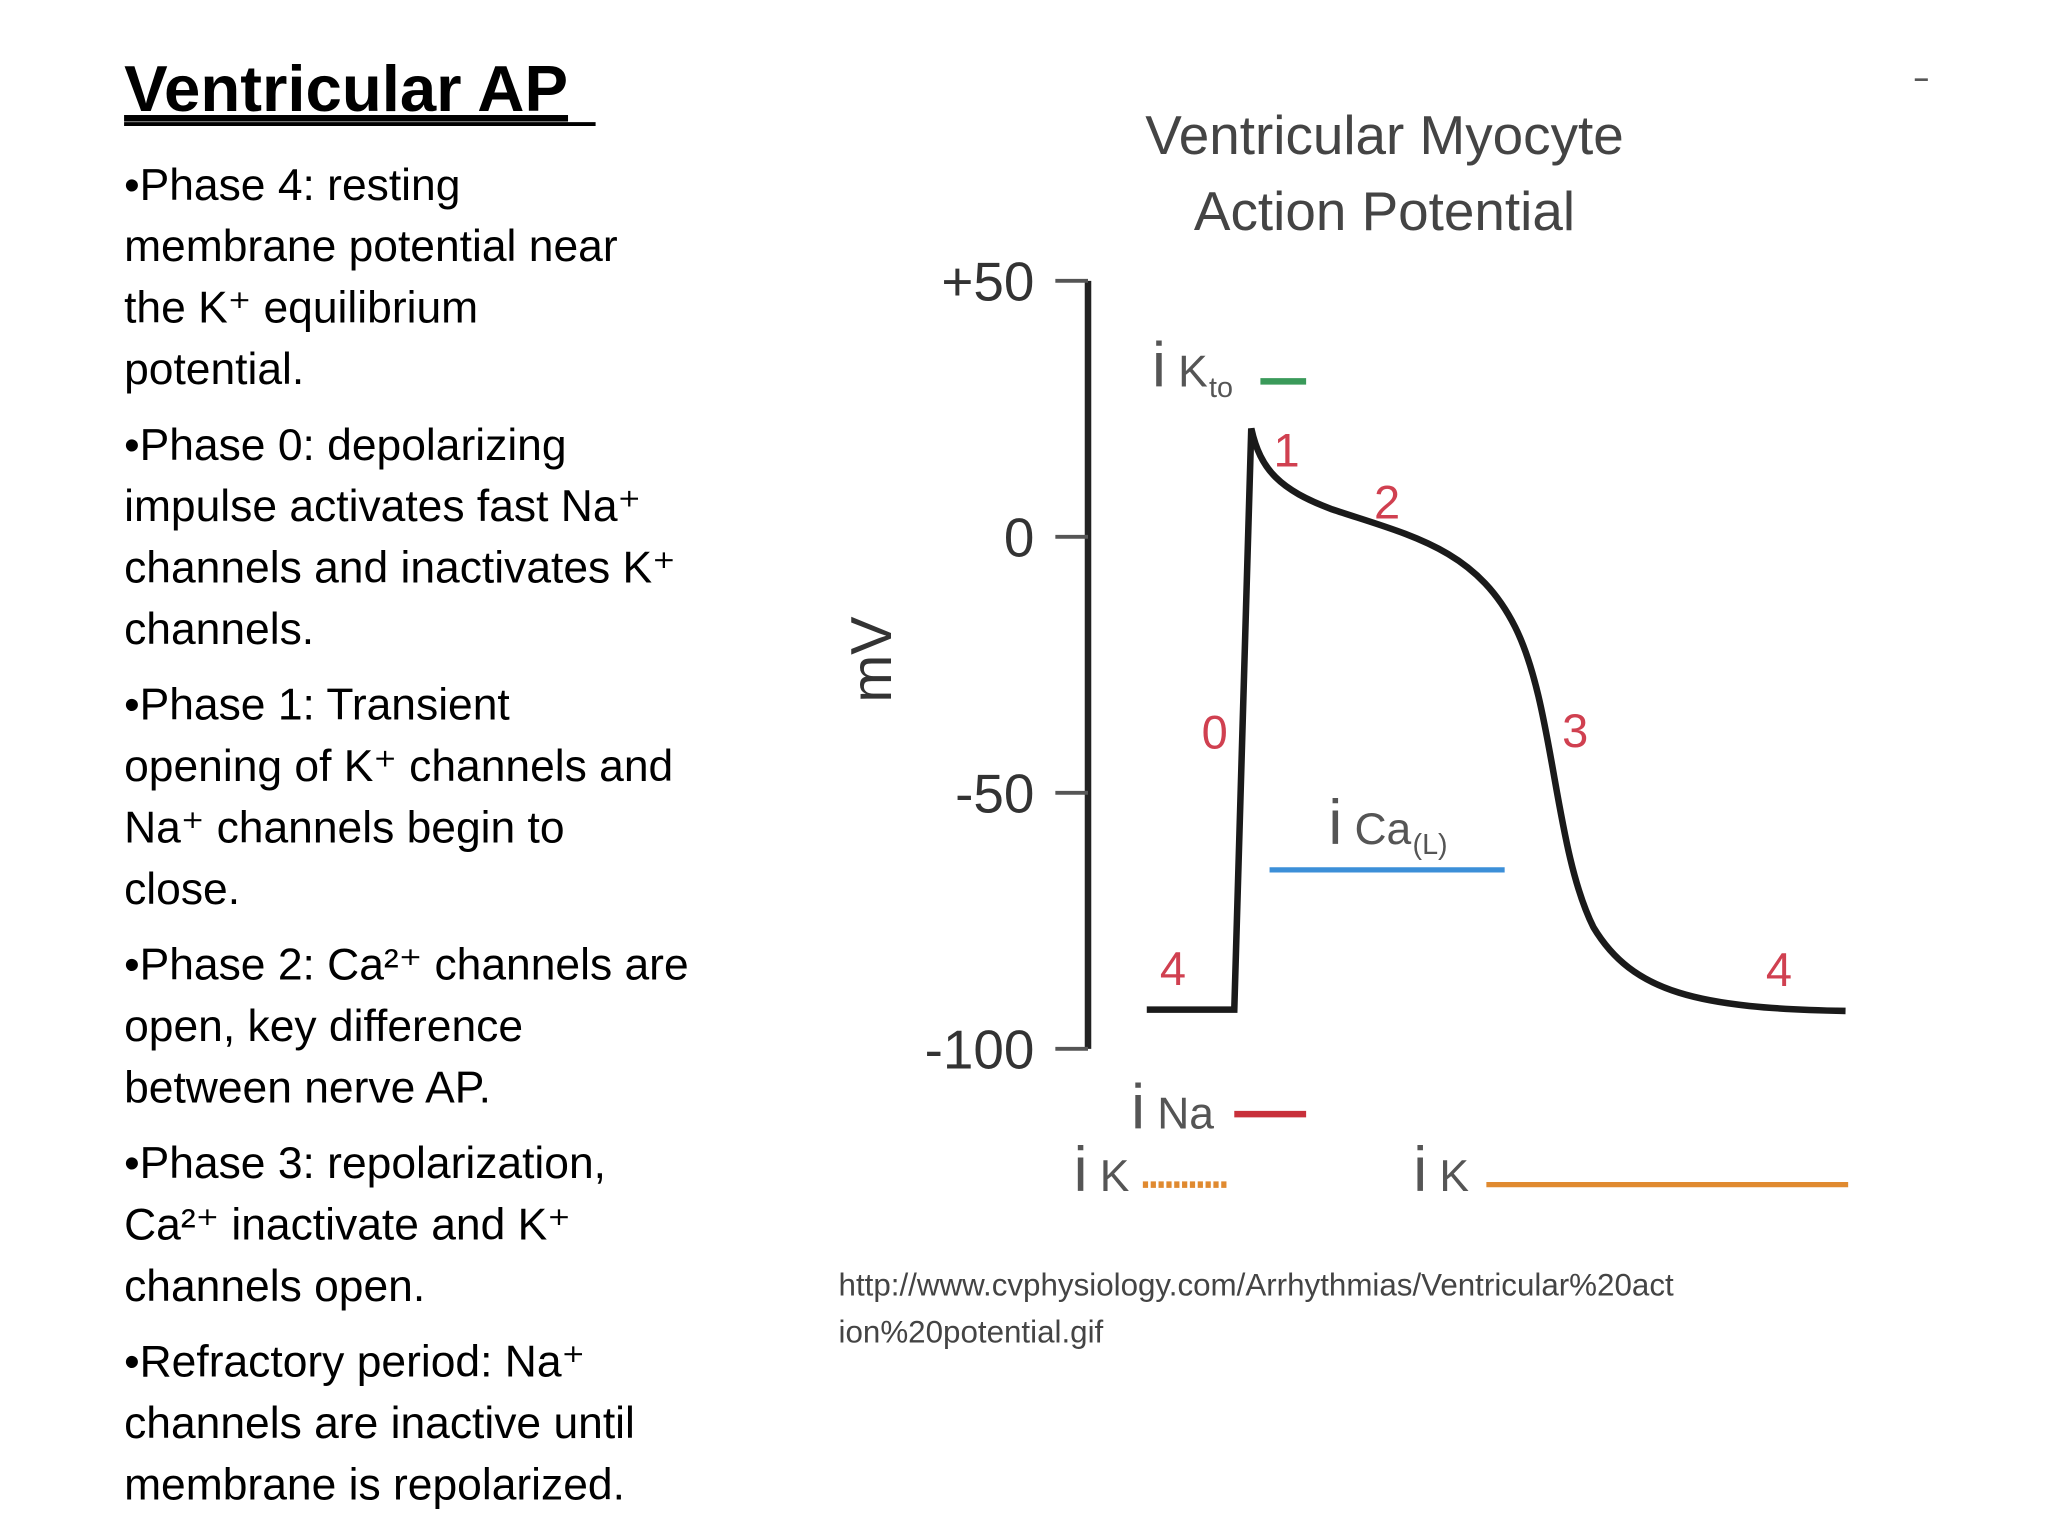  What do you see at coordinates (323, 1026) in the screenshot?
I see `bullet-line: open, key difference` at bounding box center [323, 1026].